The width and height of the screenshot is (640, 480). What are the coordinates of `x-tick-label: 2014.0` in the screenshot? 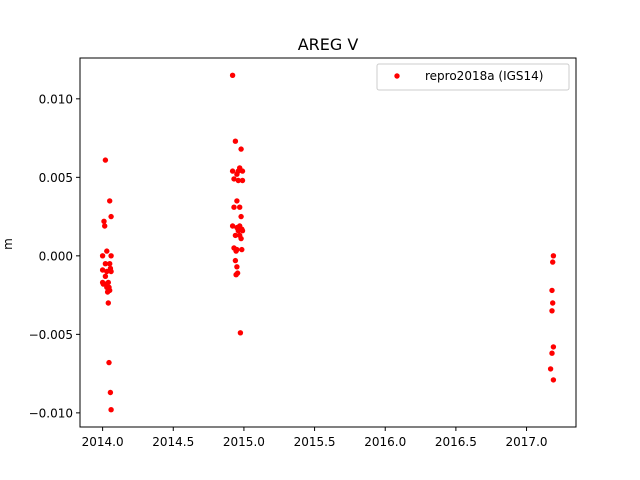 It's located at (103, 442).